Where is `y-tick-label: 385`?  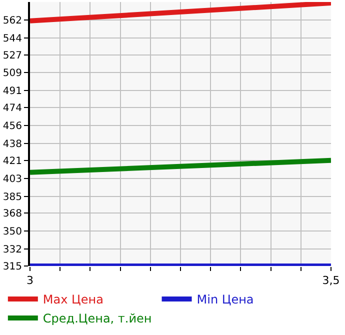
y-tick-label: 385 is located at coordinates (12, 197).